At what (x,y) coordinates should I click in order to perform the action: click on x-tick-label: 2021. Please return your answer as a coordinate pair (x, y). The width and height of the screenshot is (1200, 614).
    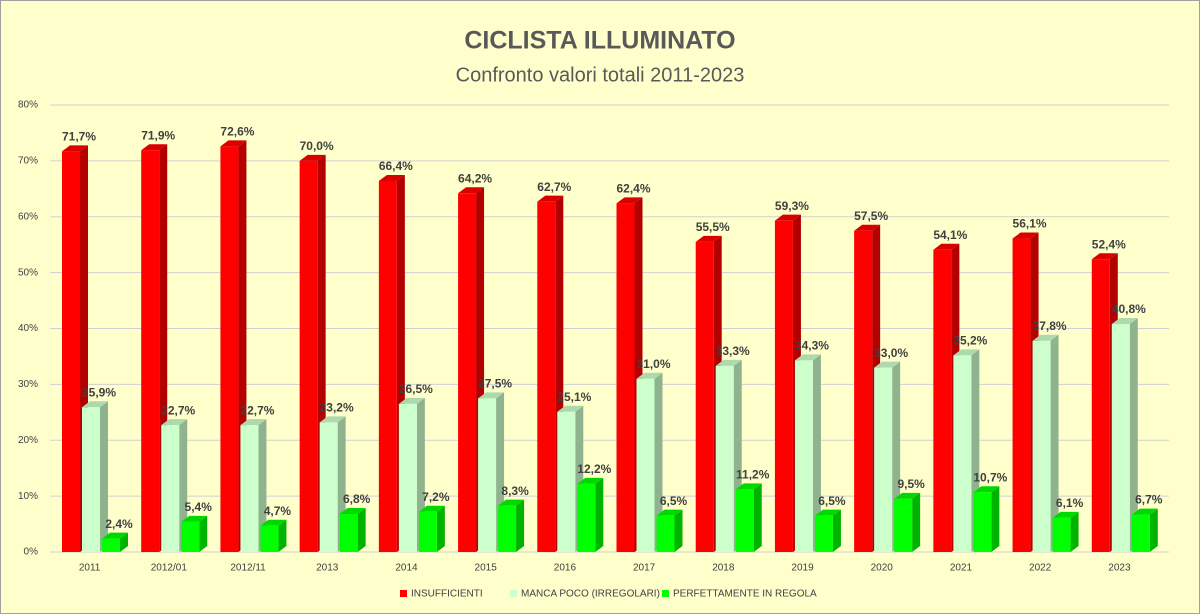
    Looking at the image, I should click on (961, 568).